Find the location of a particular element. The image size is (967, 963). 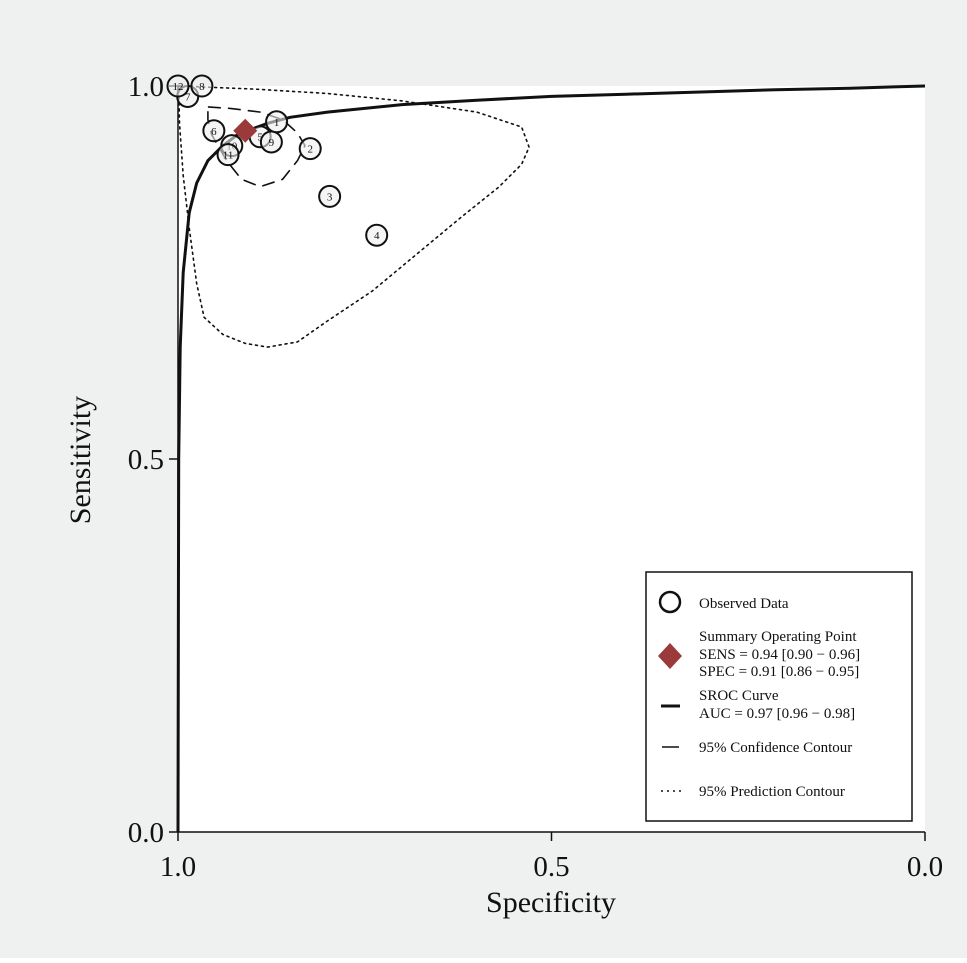

study-label-6: 6 is located at coordinates (214, 132).